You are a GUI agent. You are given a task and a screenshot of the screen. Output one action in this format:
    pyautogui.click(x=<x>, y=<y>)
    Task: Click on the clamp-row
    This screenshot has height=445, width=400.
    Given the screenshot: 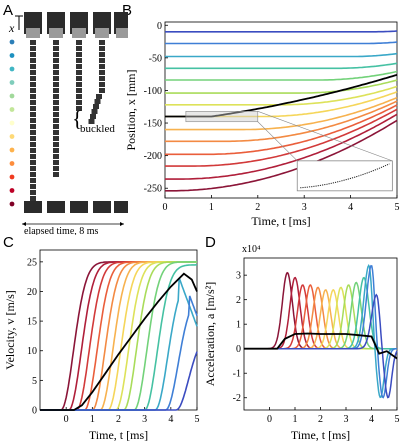 What is the action you would take?
    pyautogui.click(x=76, y=25)
    